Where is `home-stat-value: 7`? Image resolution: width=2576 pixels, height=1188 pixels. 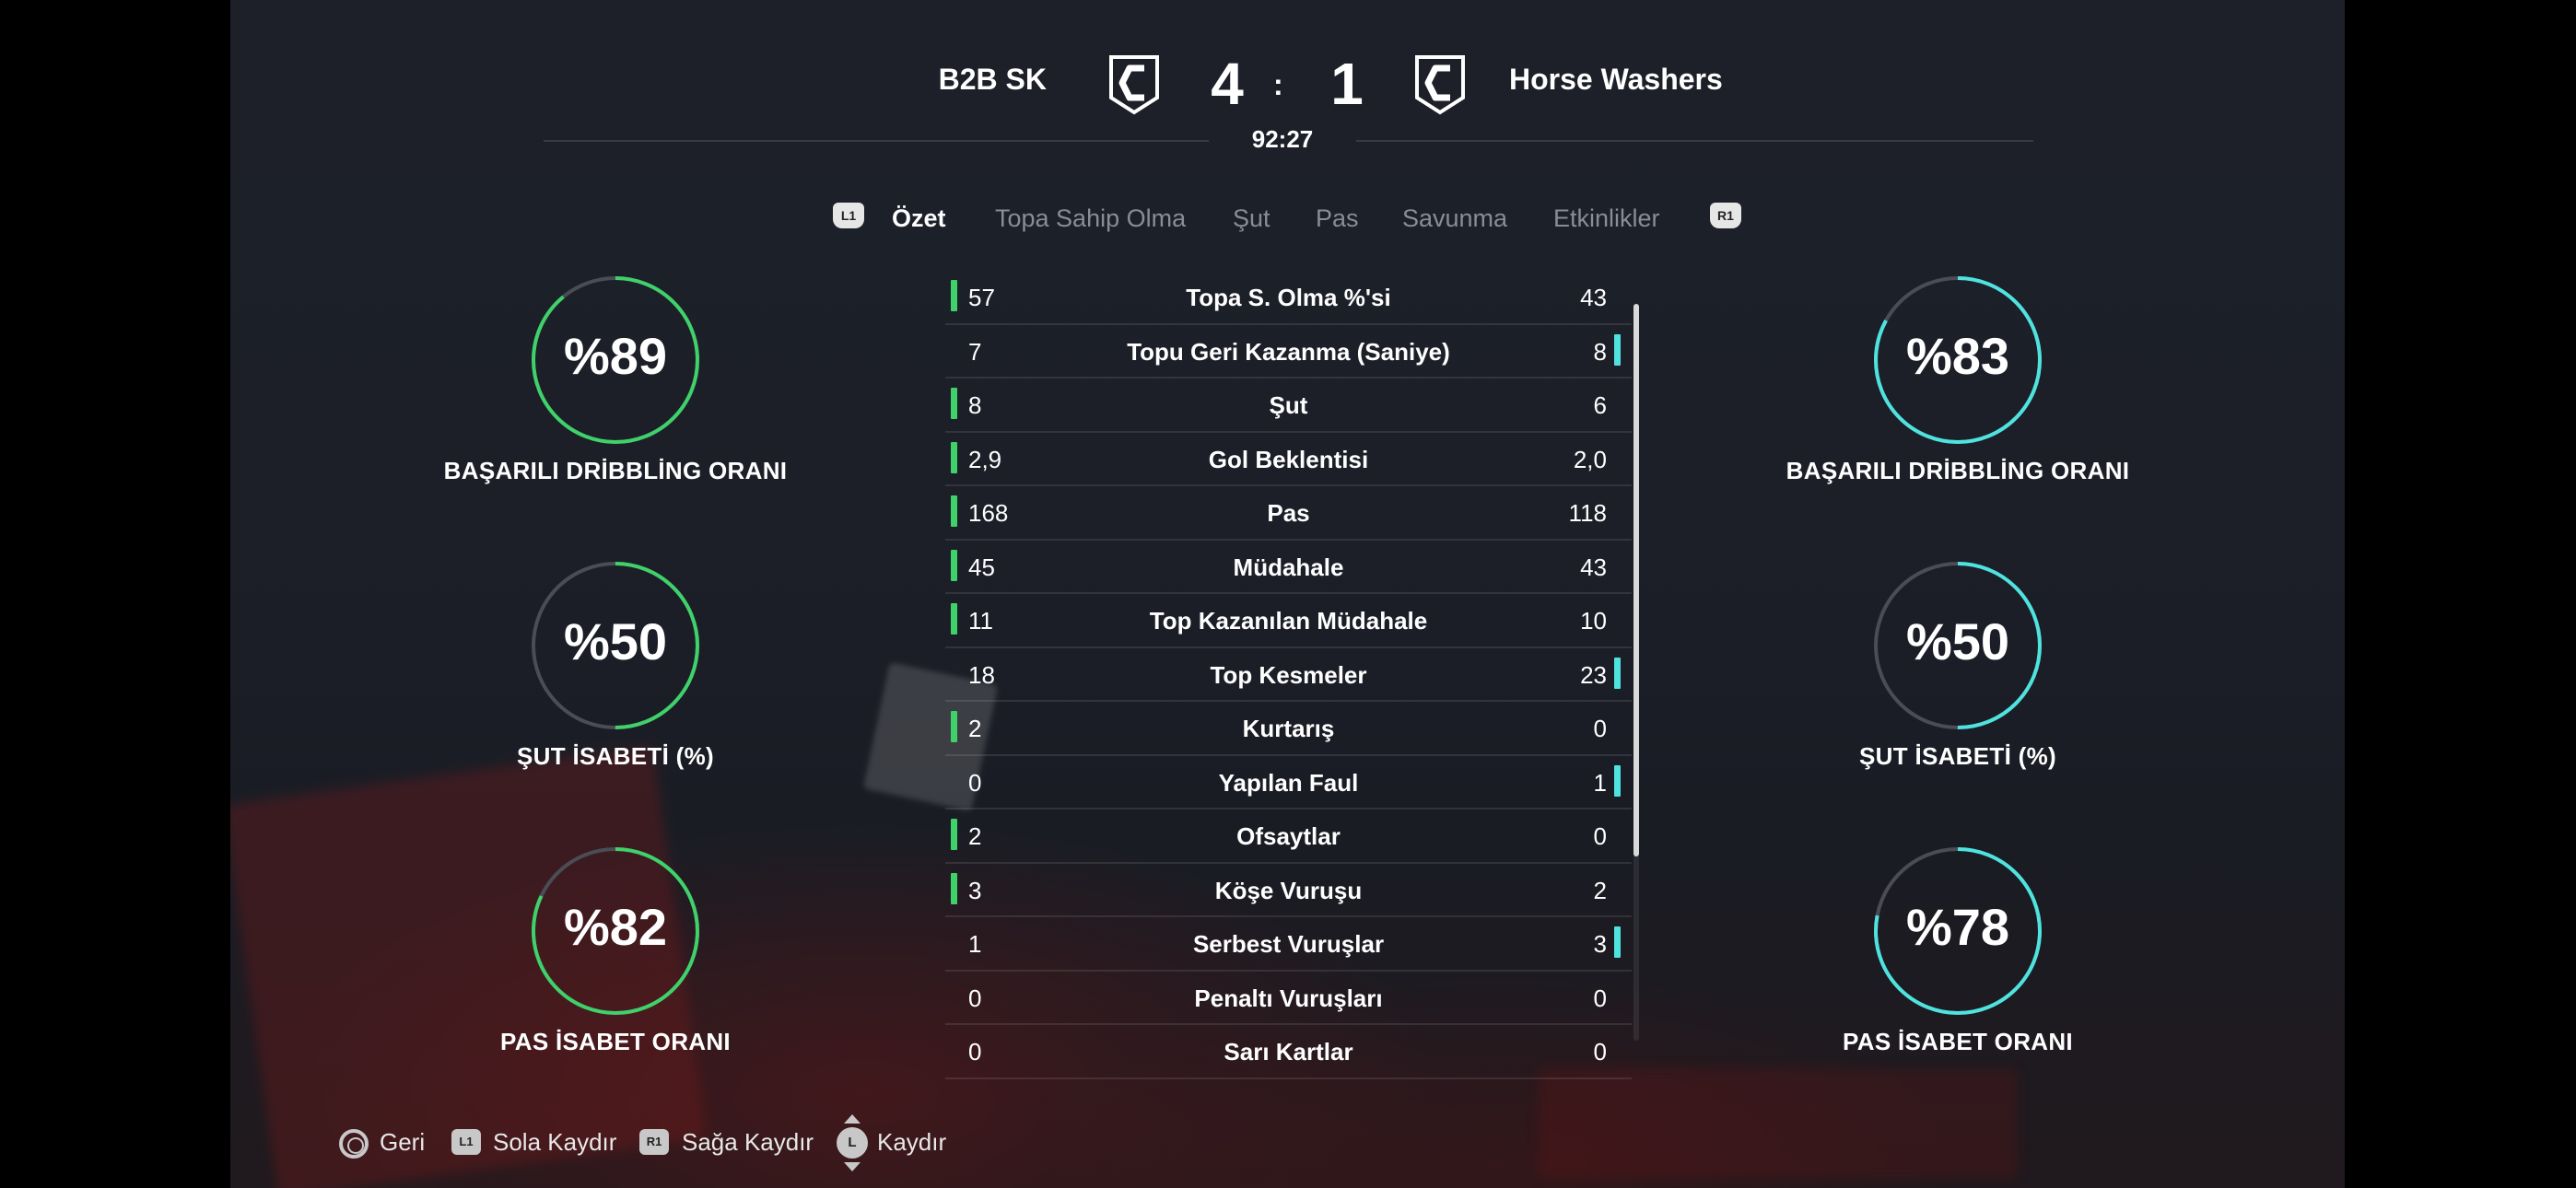
home-stat-value: 7 is located at coordinates (975, 352).